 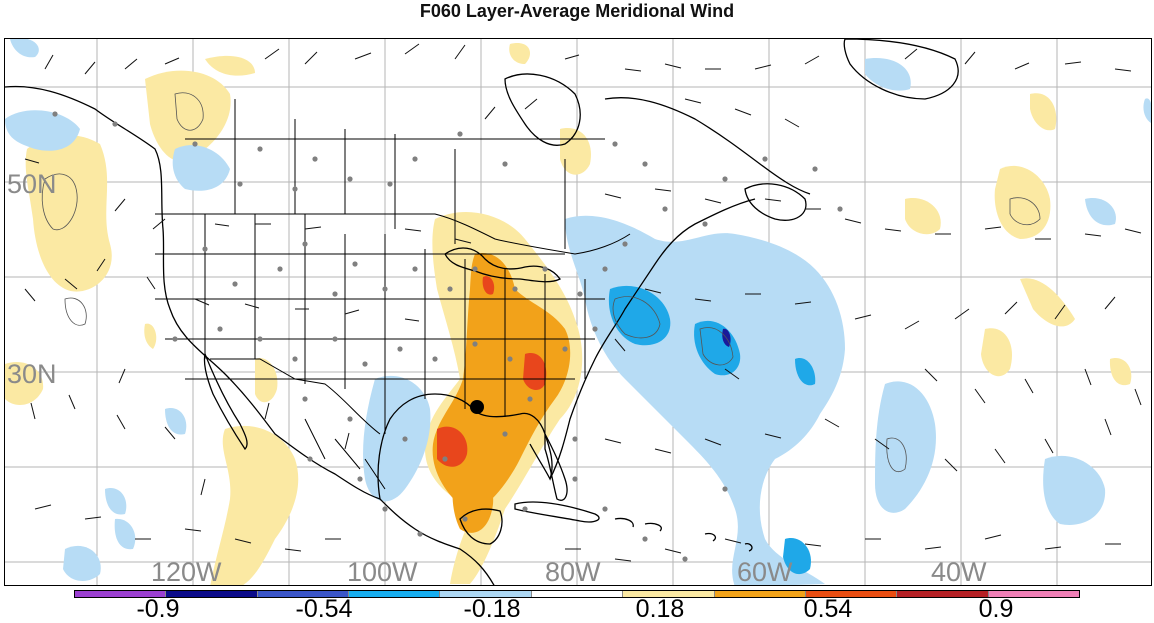 What do you see at coordinates (225, 401) in the screenshot?
I see `baja` at bounding box center [225, 401].